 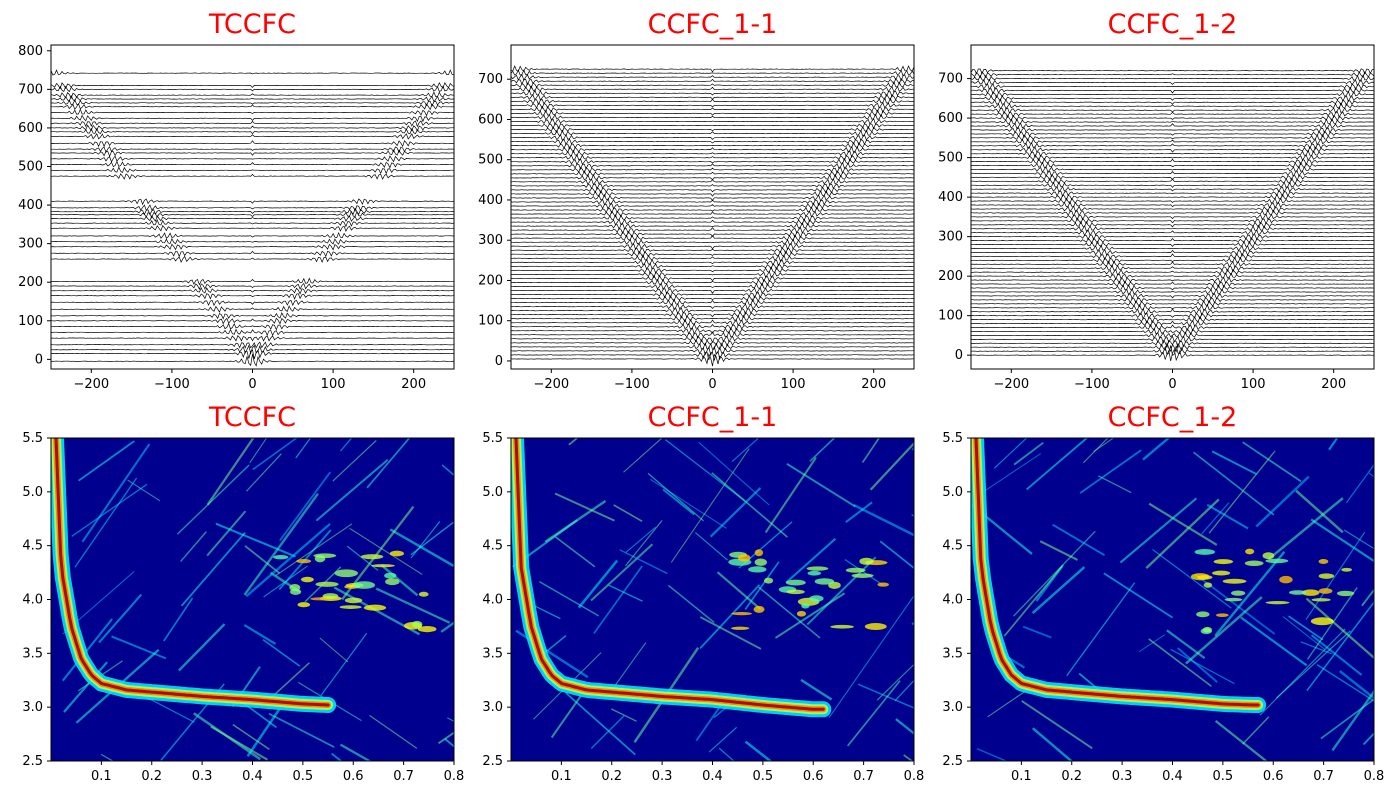 I want to click on x-tick-label: 0.1, so click(x=101, y=776).